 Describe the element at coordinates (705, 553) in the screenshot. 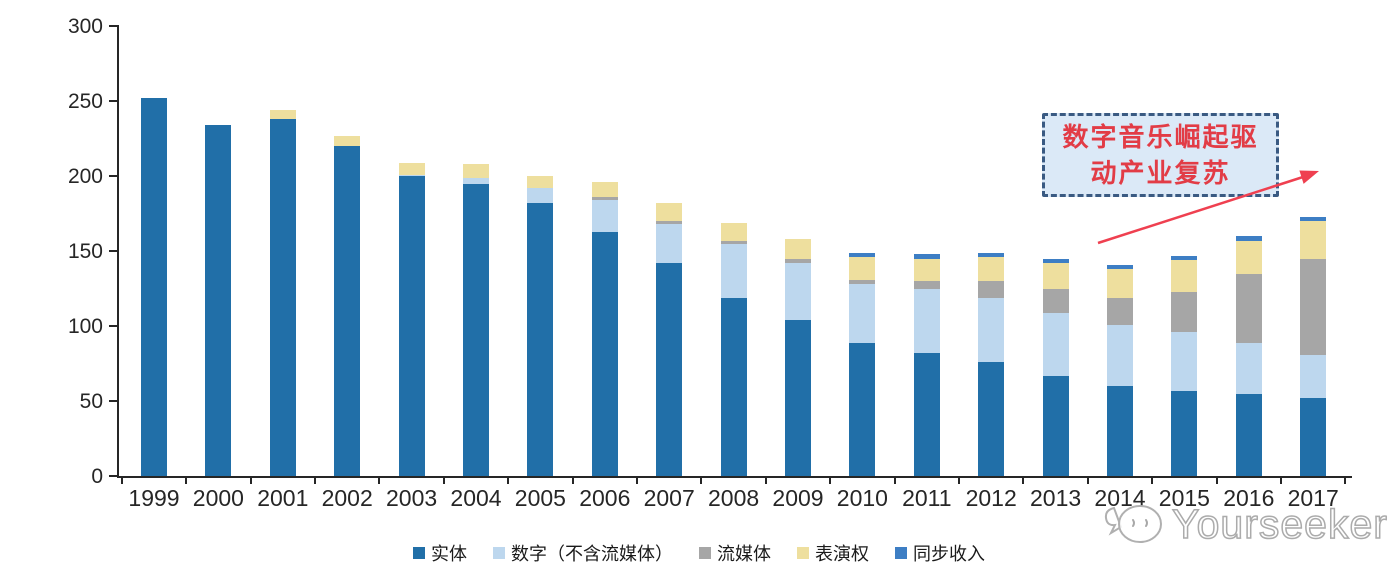

I see `legend-swatch-streaming` at that location.